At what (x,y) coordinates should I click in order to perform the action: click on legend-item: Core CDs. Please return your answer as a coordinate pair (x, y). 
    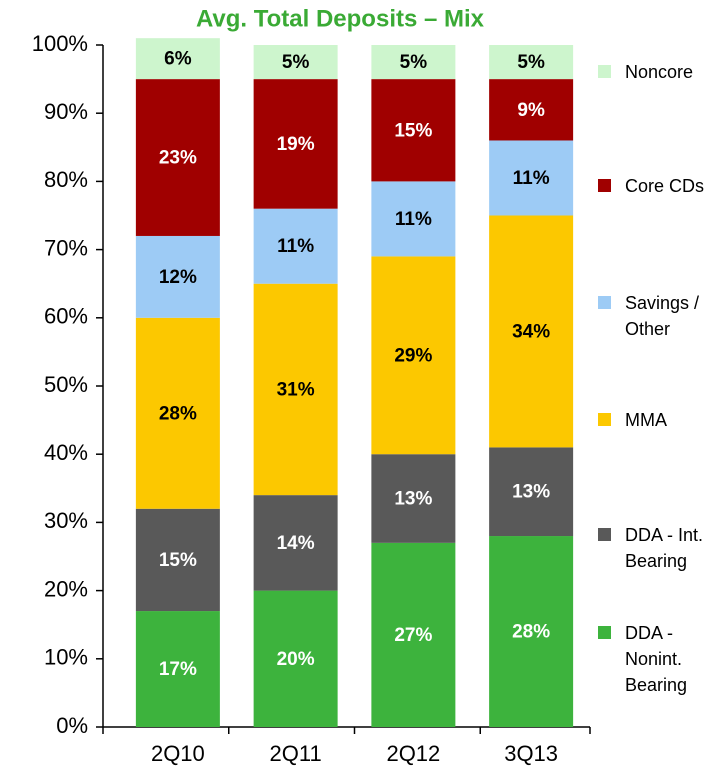
    Looking at the image, I should click on (657, 186).